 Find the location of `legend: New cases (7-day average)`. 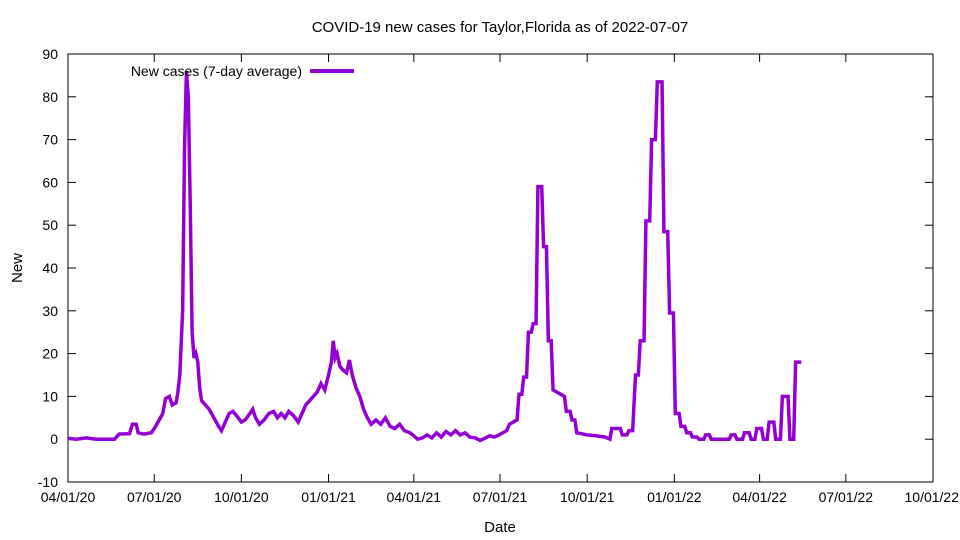

legend: New cases (7-day average) is located at coordinates (242, 71).